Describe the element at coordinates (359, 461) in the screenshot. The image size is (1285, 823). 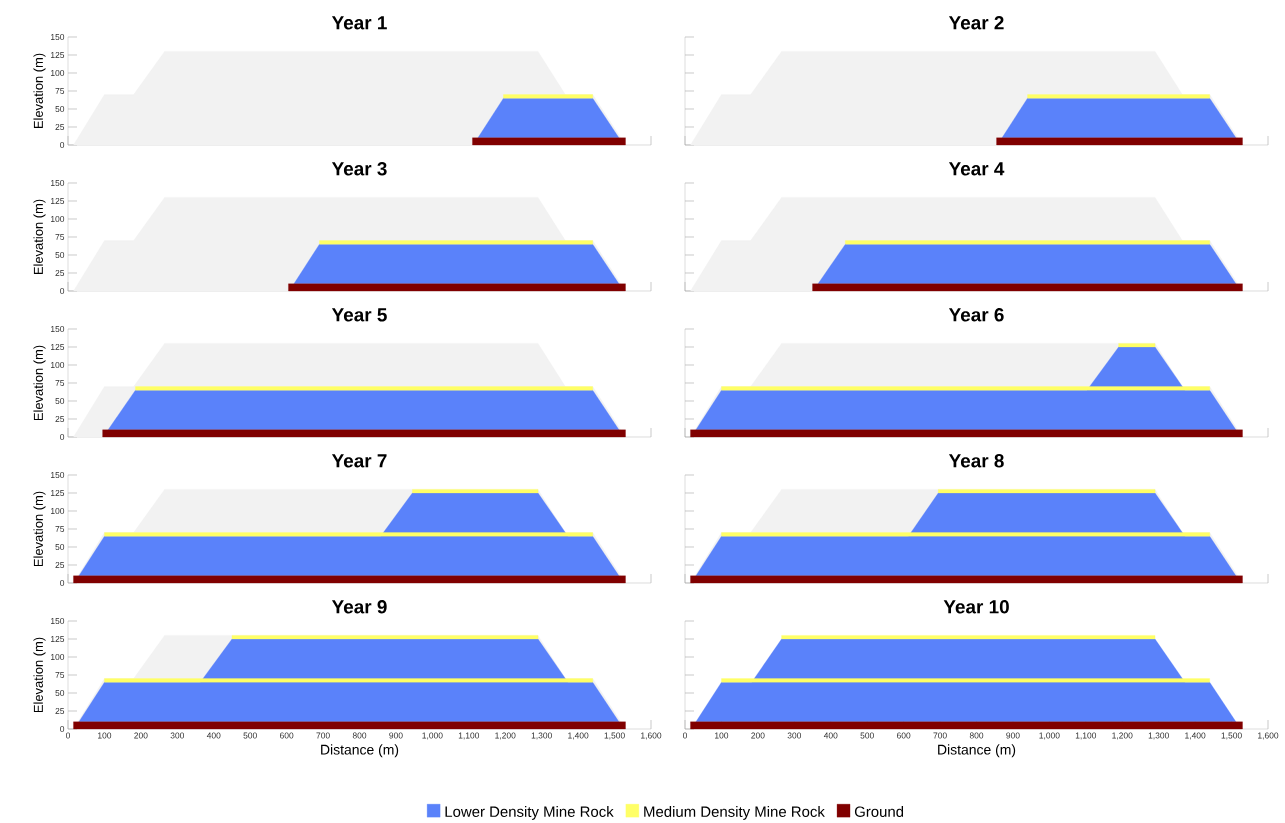
I see `chart-title: Year 7` at that location.